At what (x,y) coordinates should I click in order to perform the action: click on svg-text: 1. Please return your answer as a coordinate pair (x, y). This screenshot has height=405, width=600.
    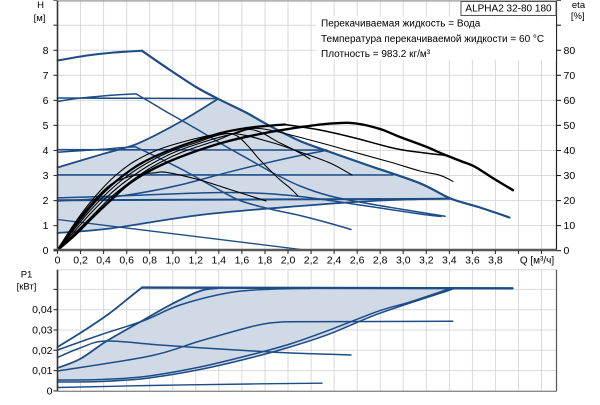
    Looking at the image, I should click on (46, 226).